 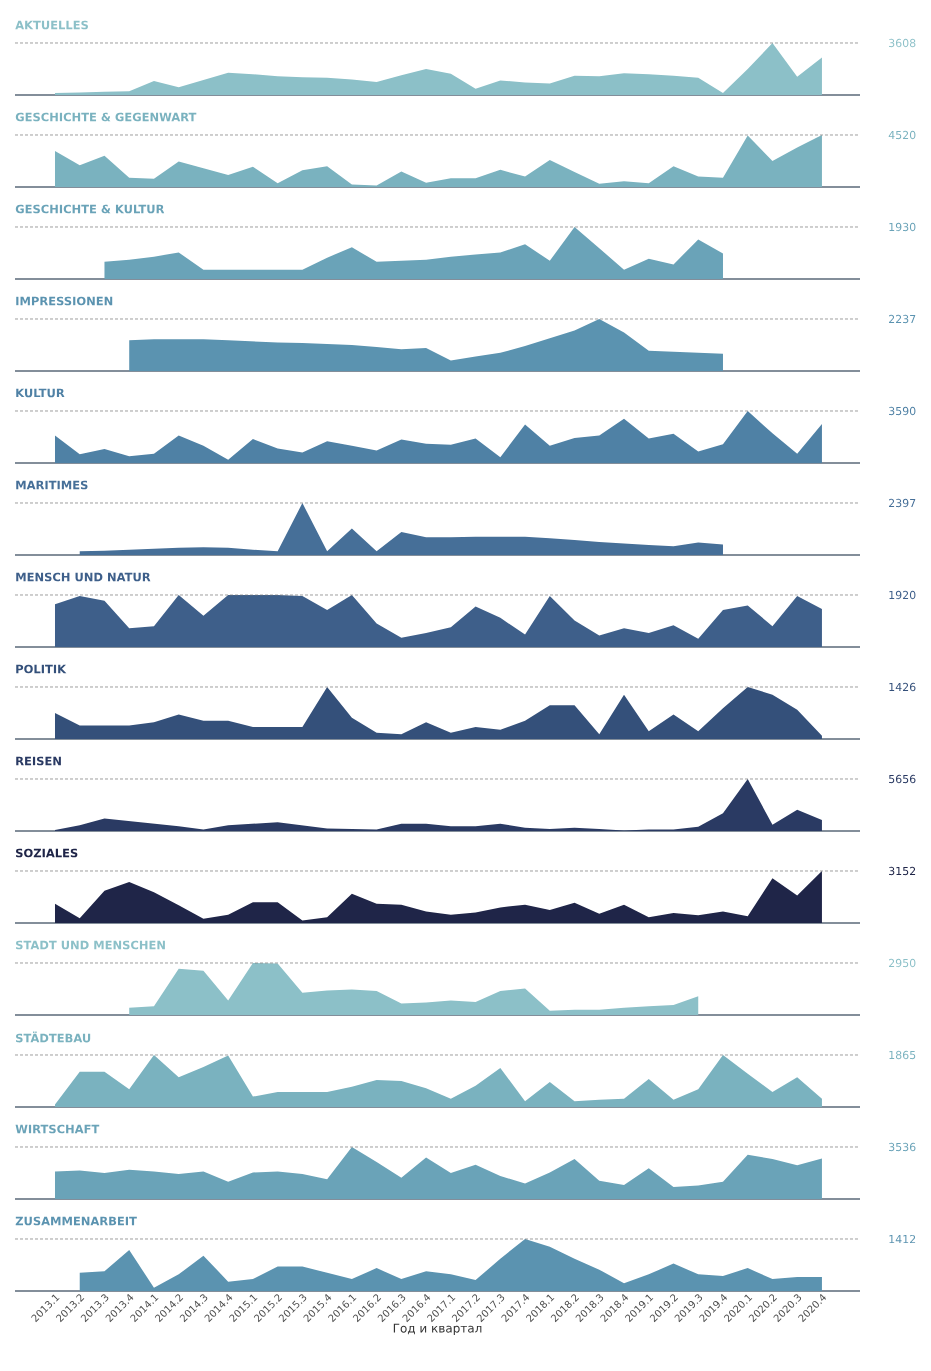 I want to click on text: 2397, so click(x=902, y=503).